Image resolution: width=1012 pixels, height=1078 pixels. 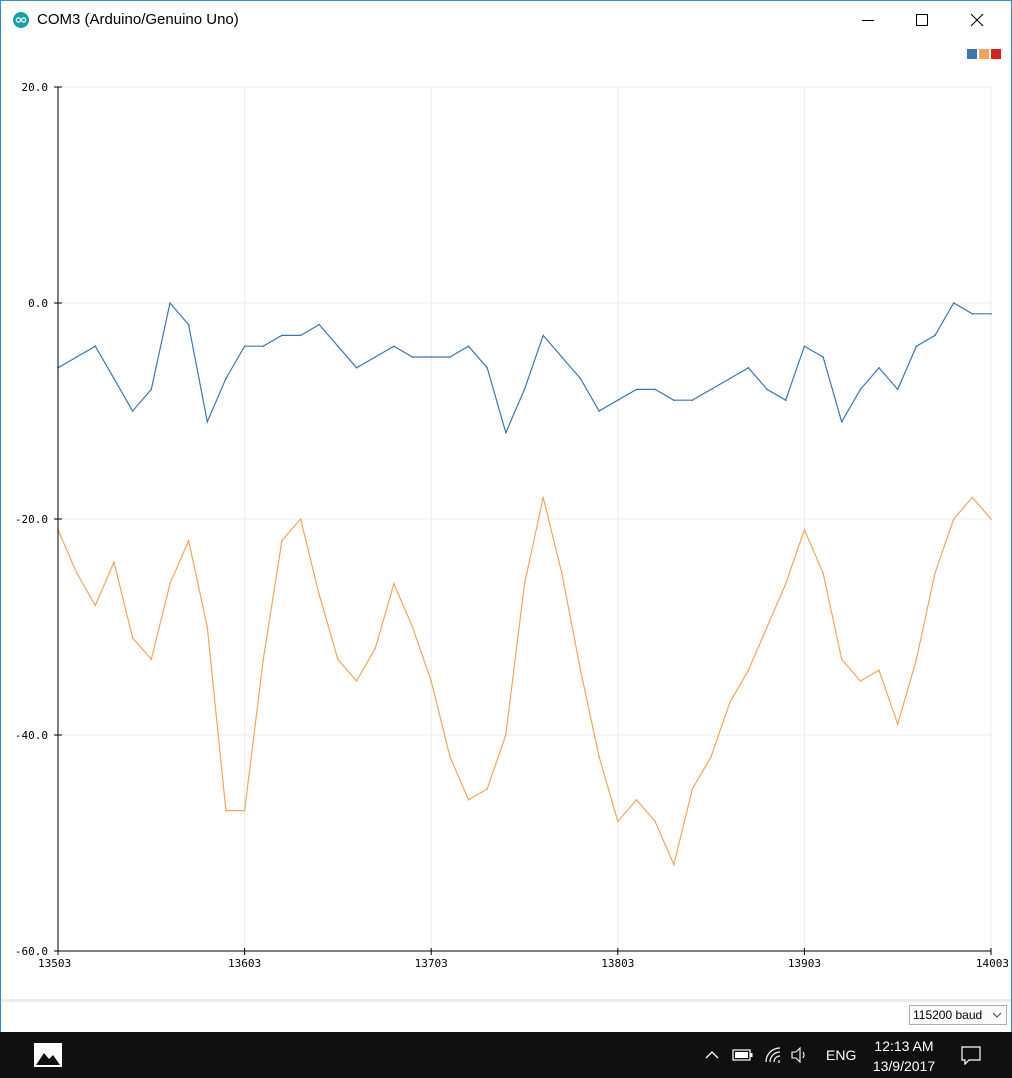 I want to click on baud-rate-value: 115200 baud, so click(x=948, y=1015).